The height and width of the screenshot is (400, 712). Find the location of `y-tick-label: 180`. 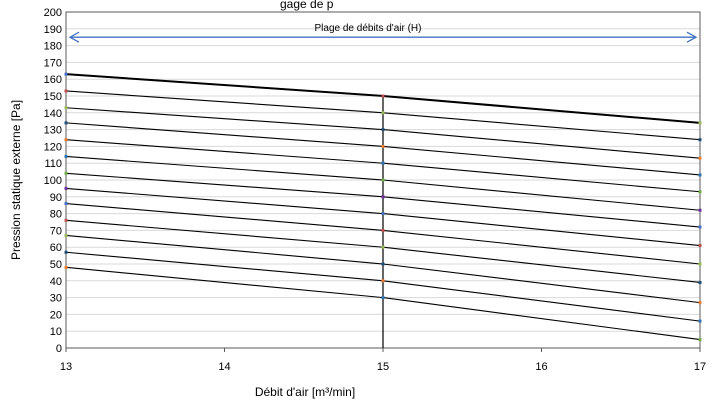

y-tick-label: 180 is located at coordinates (53, 47).